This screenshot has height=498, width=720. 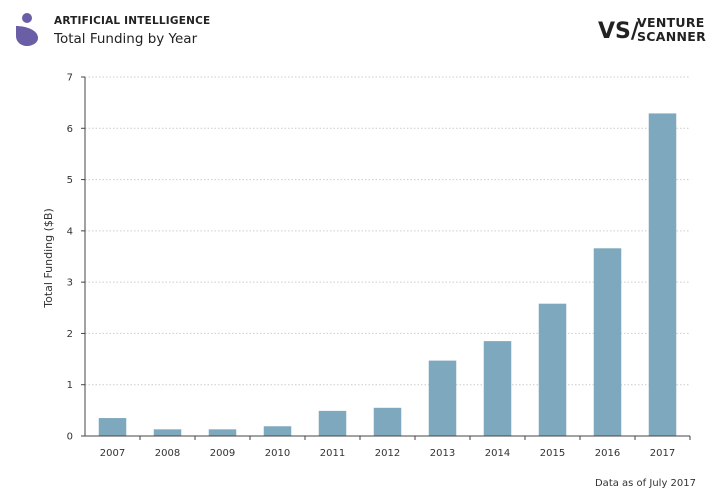 What do you see at coordinates (70, 231) in the screenshot?
I see `y-tick-label: 4` at bounding box center [70, 231].